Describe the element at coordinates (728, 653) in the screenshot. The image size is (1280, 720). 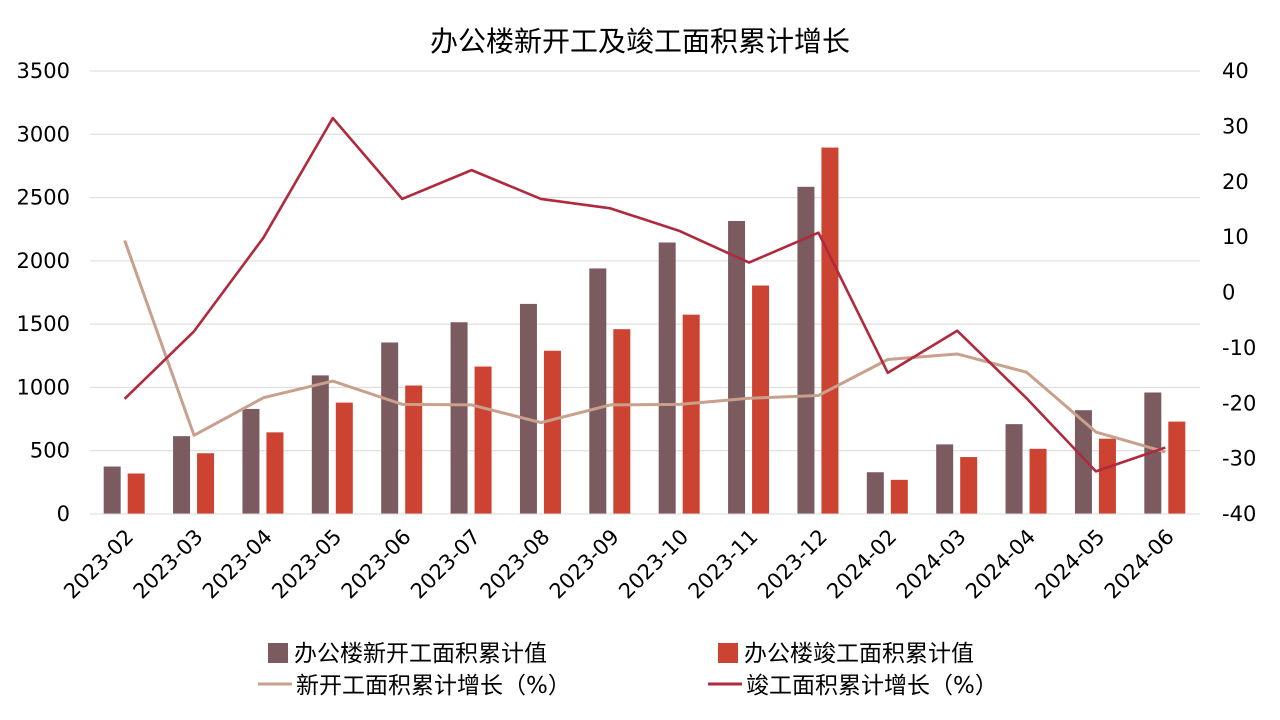
I see `legend-swatch-completion-bar` at that location.